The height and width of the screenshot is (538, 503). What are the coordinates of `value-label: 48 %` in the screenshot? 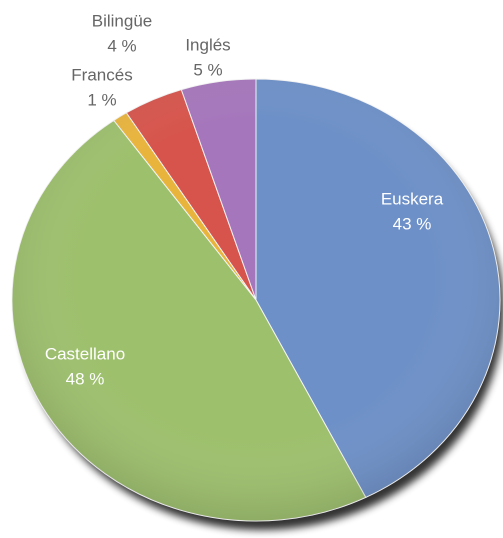 It's located at (85, 378).